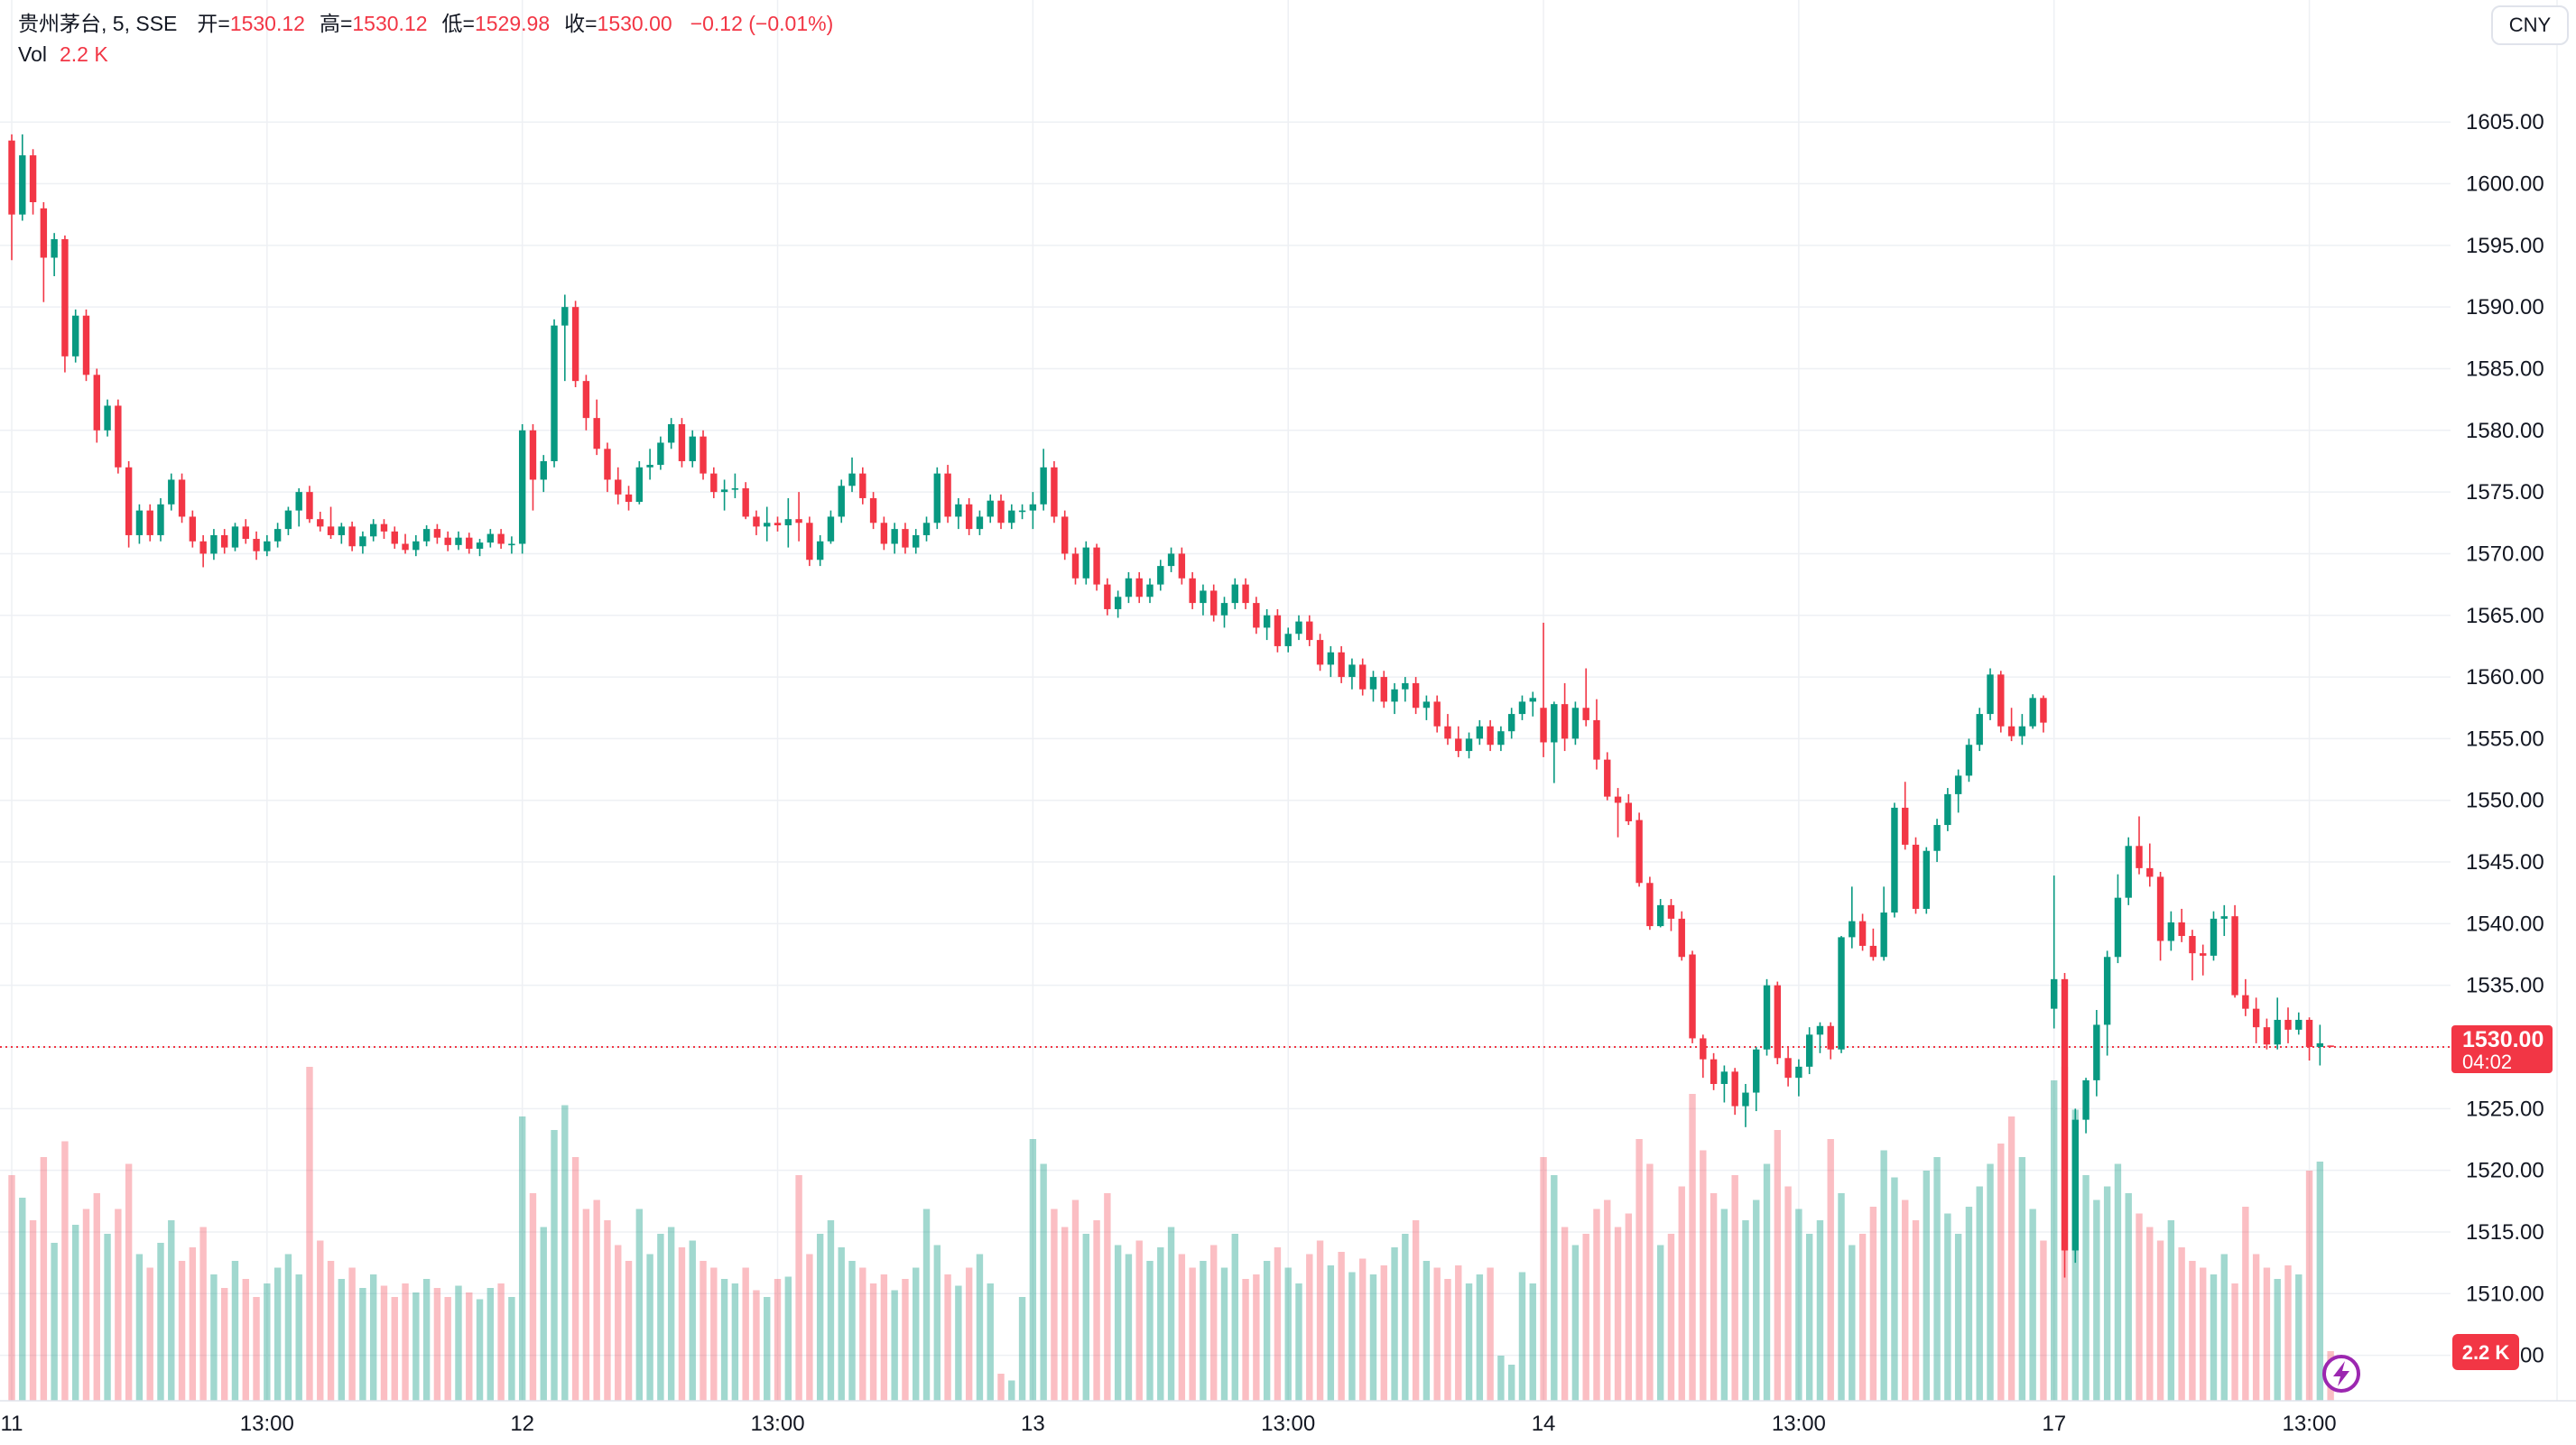 This screenshot has height=1445, width=2576. What do you see at coordinates (2505, 616) in the screenshot?
I see `svg-text: 1565.00` at bounding box center [2505, 616].